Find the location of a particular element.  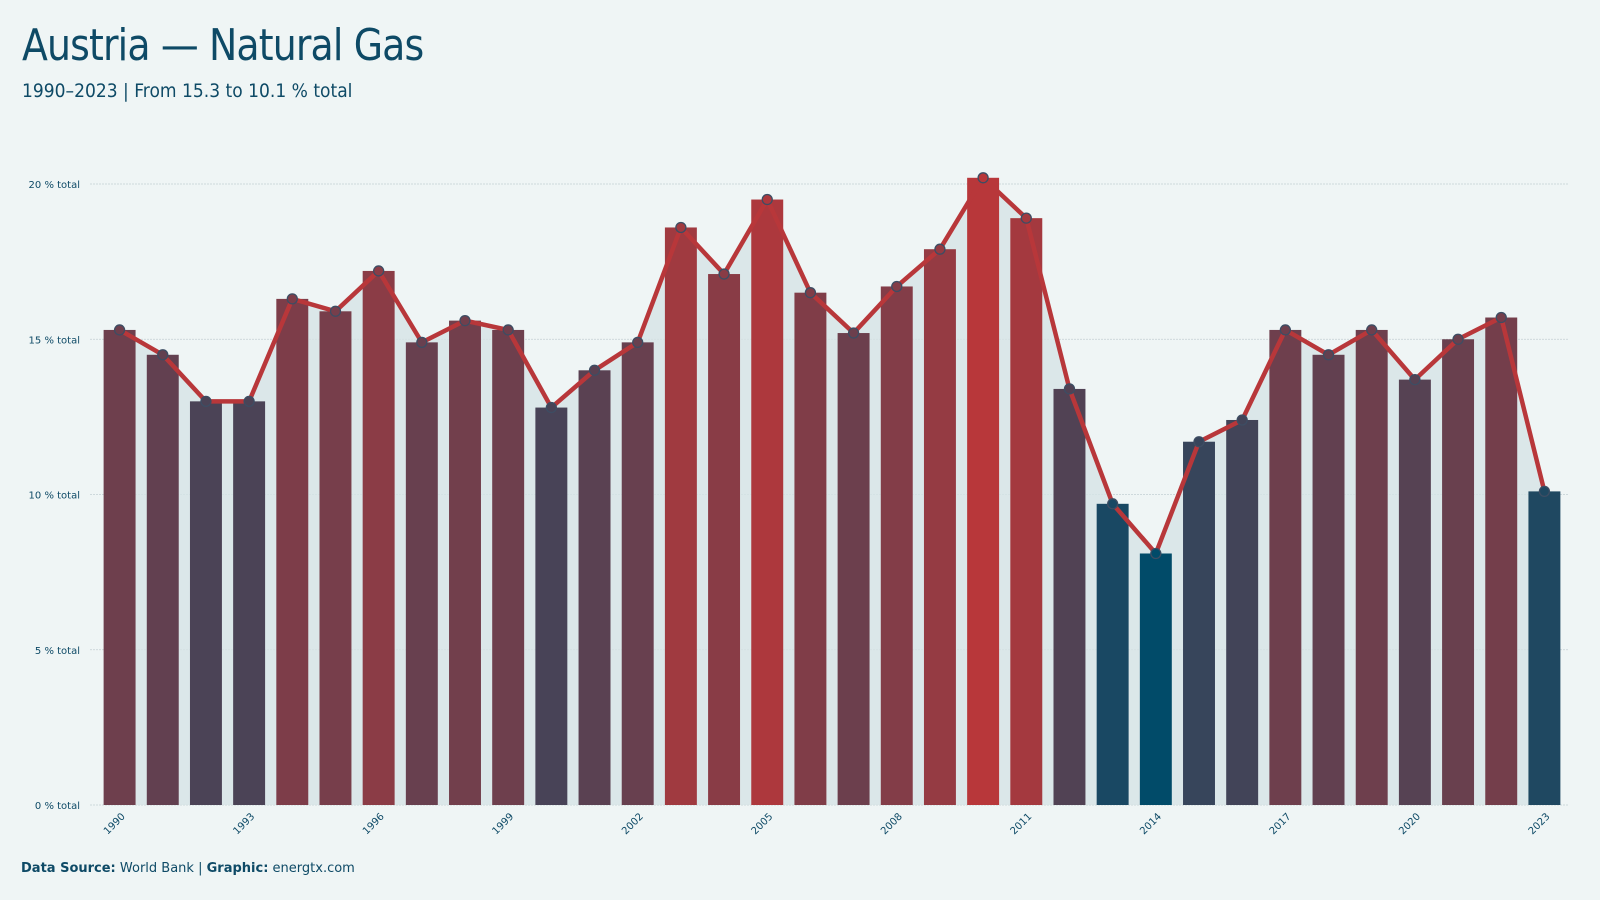

chart-title: Austria — Natural Gas is located at coordinates (223, 45).